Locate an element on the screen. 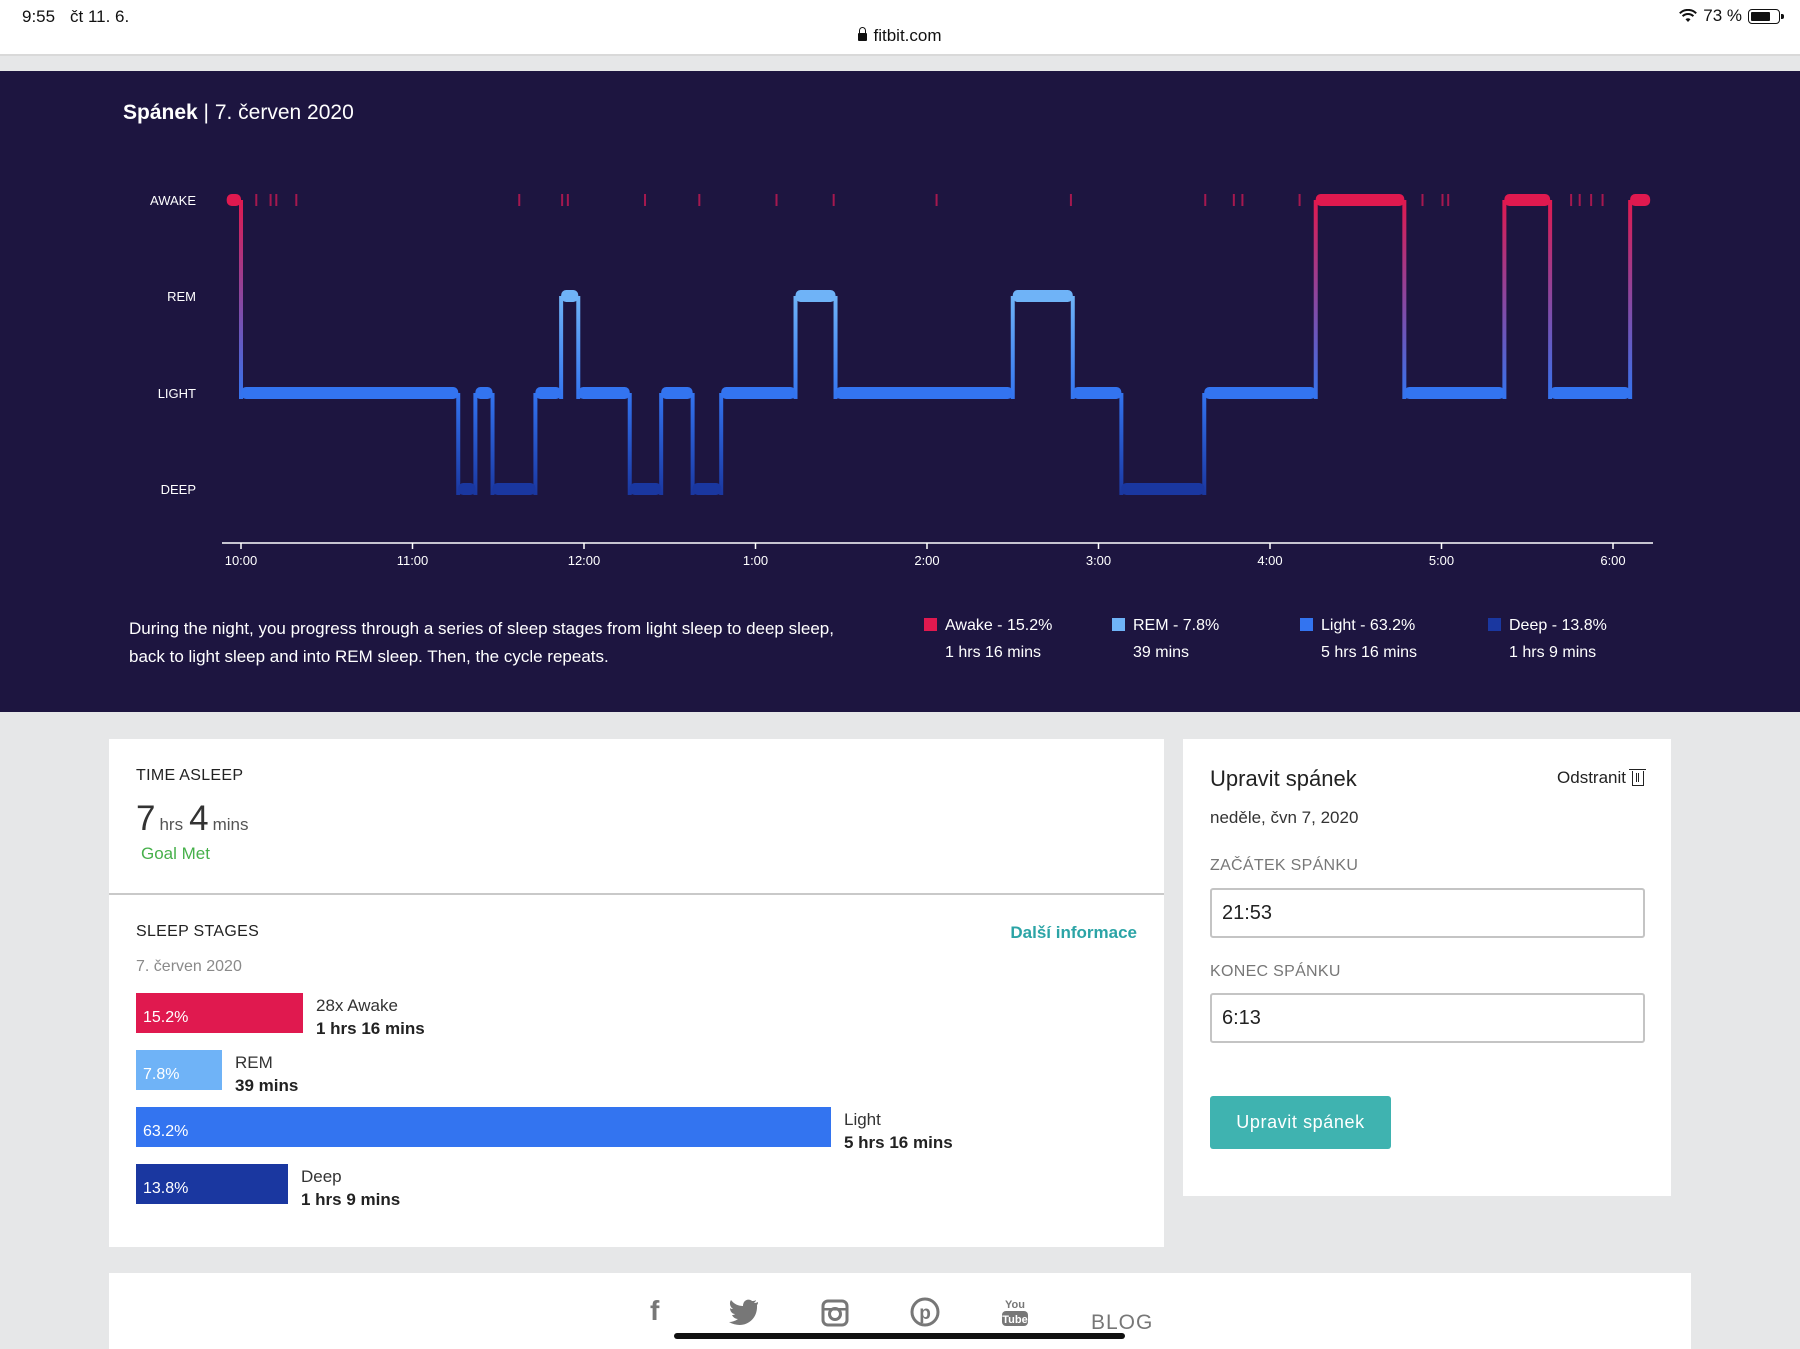 The width and height of the screenshot is (1800, 1349). asleep-hours: 7 is located at coordinates (146, 818).